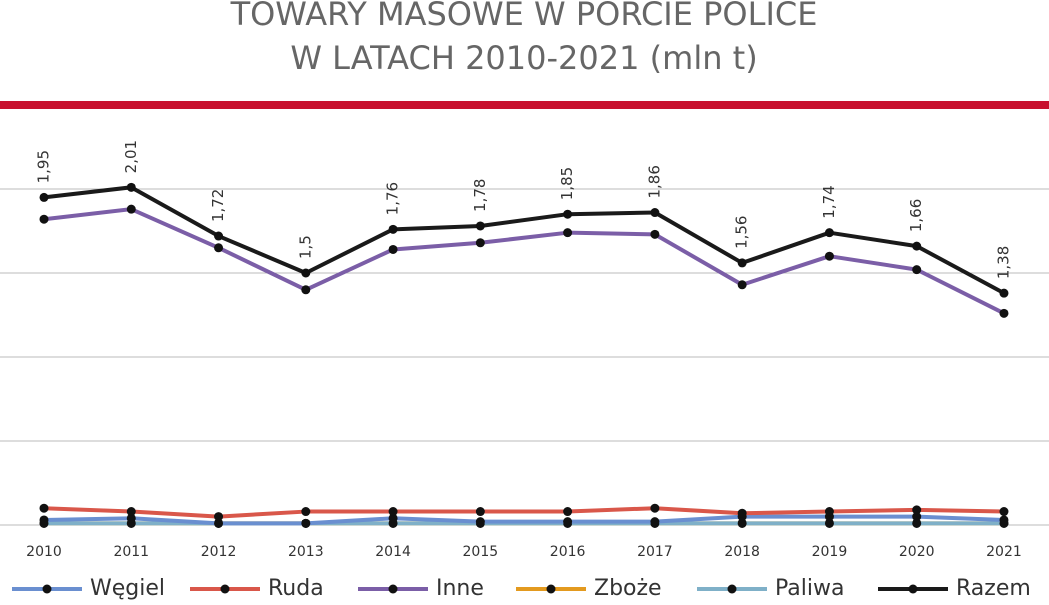 Image resolution: width=1049 pixels, height=605 pixels. Describe the element at coordinates (829, 201) in the screenshot. I see `data-label: 1,74` at that location.